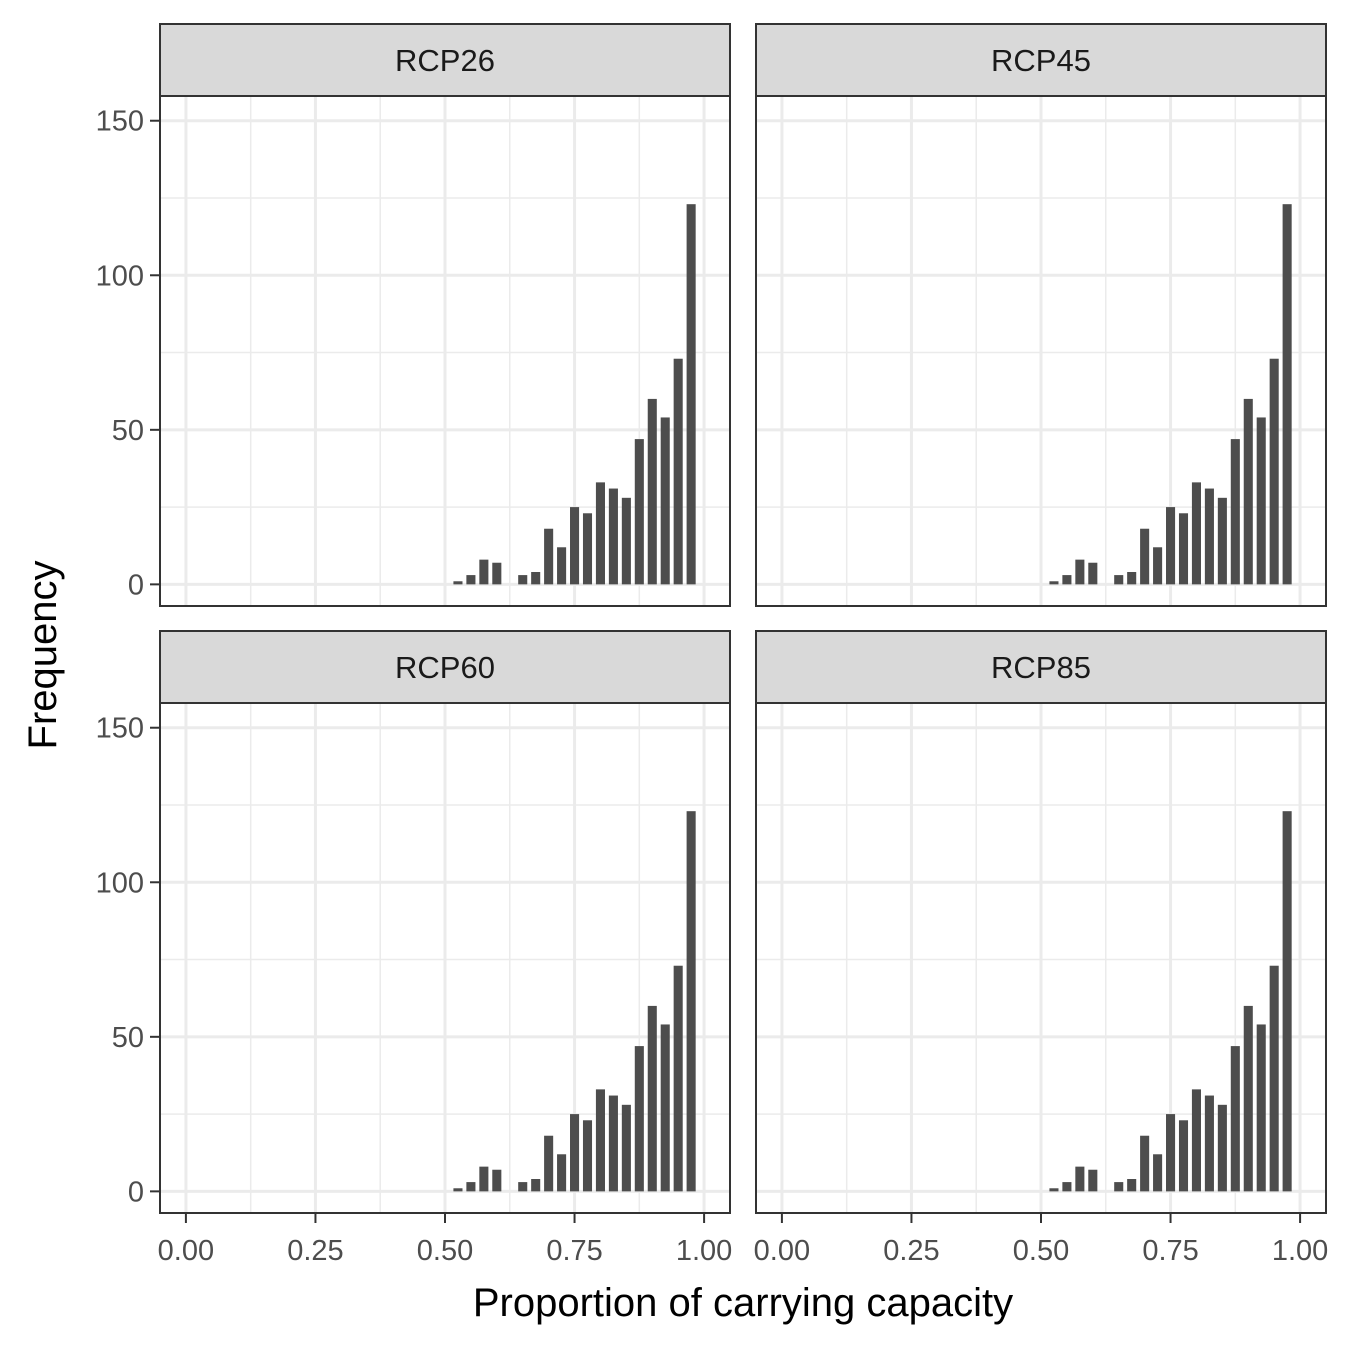 The width and height of the screenshot is (1350, 1350). I want to click on strip-label: RCP45, so click(1041, 60).